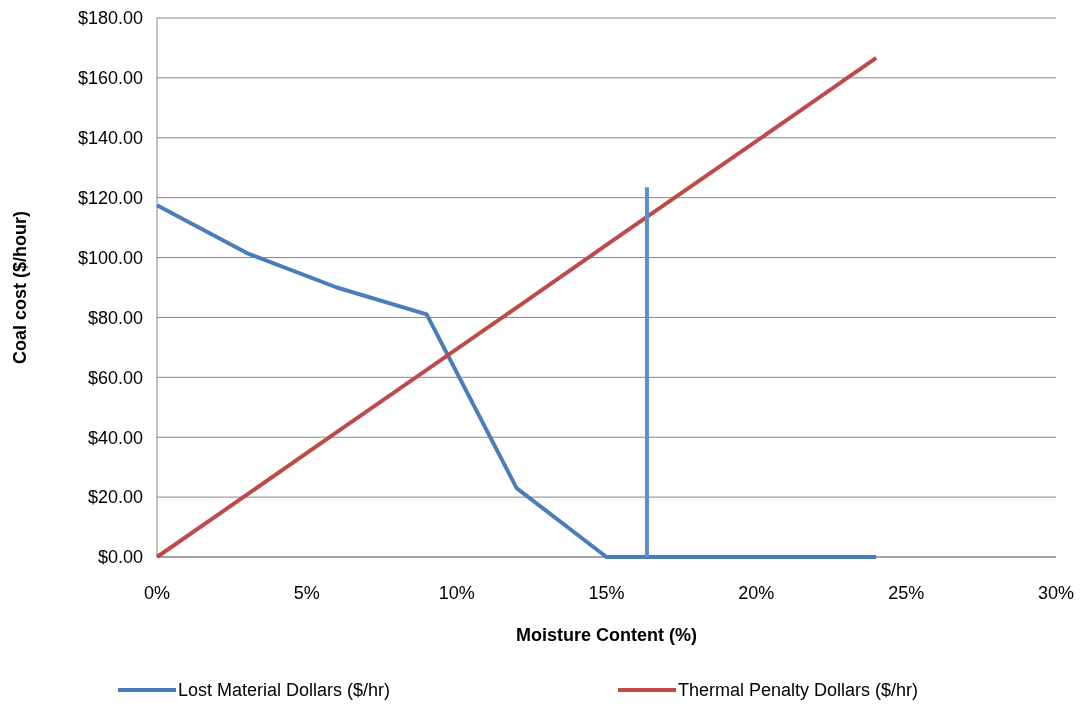  Describe the element at coordinates (110, 257) in the screenshot. I see `y-tick-label: $100.00` at that location.